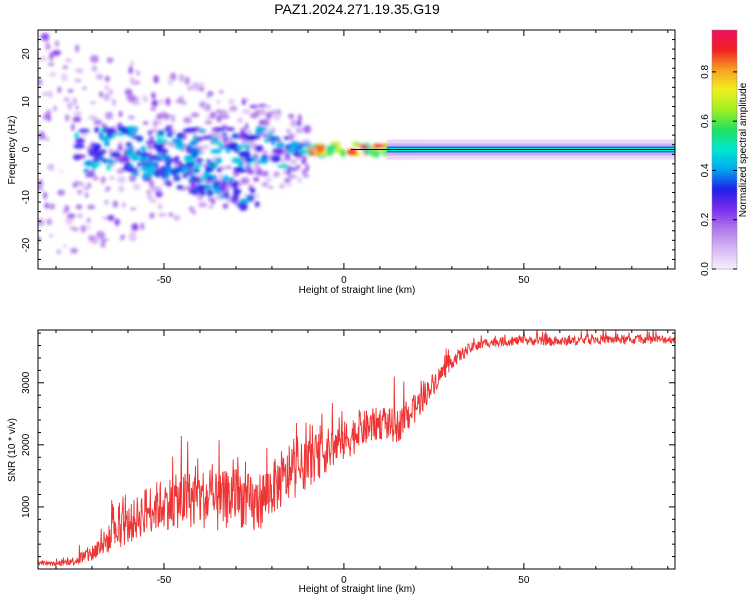 This screenshot has width=750, height=605. I want to click on snr-ylabel: SNR (10 * v/v), so click(12, 450).